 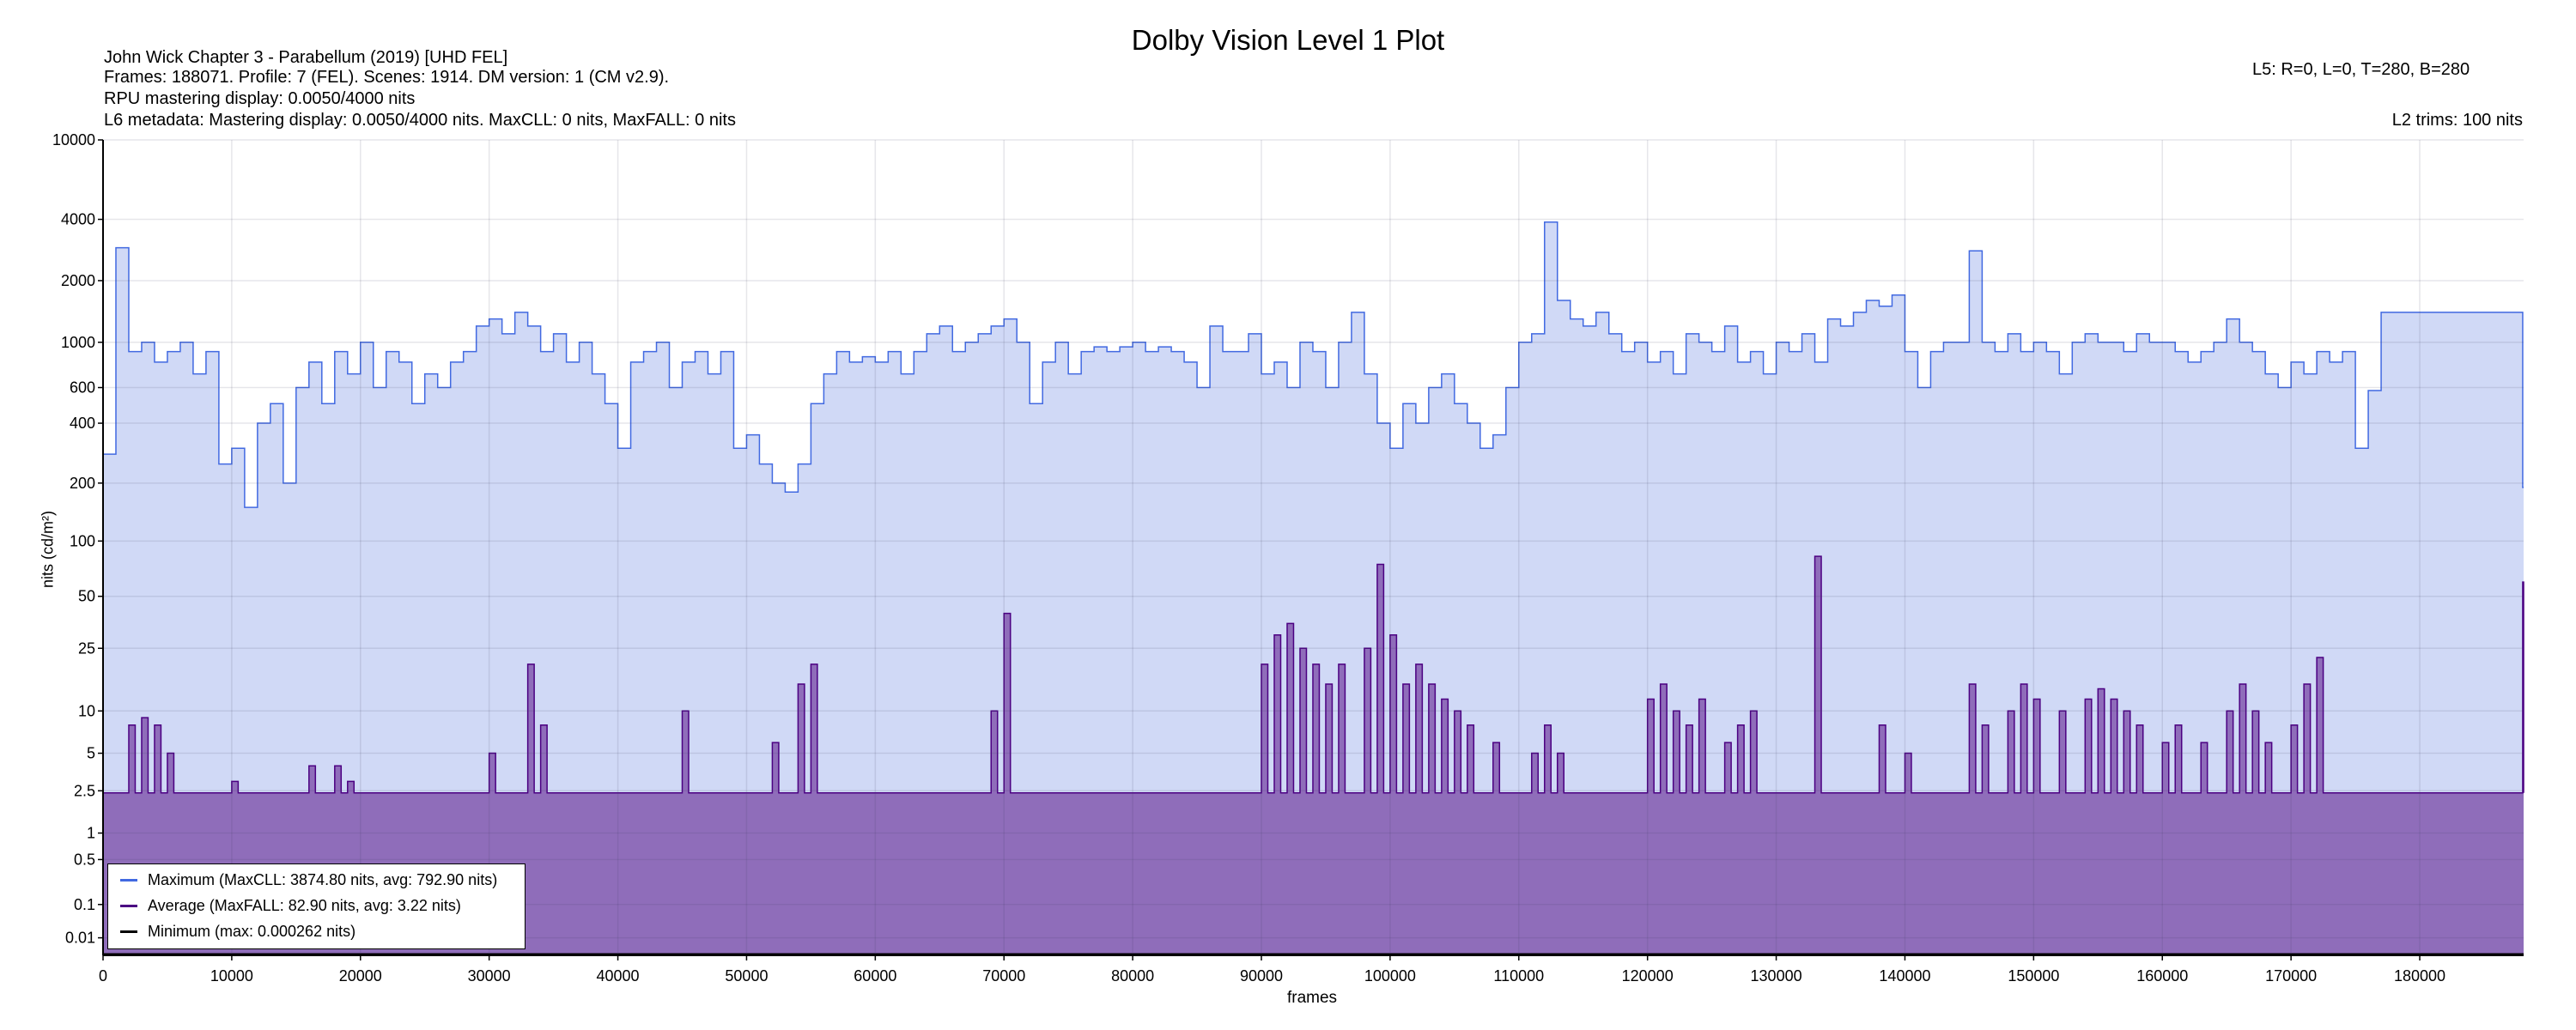 What do you see at coordinates (85, 904) in the screenshot?
I see `y-tick-label: 0.1` at bounding box center [85, 904].